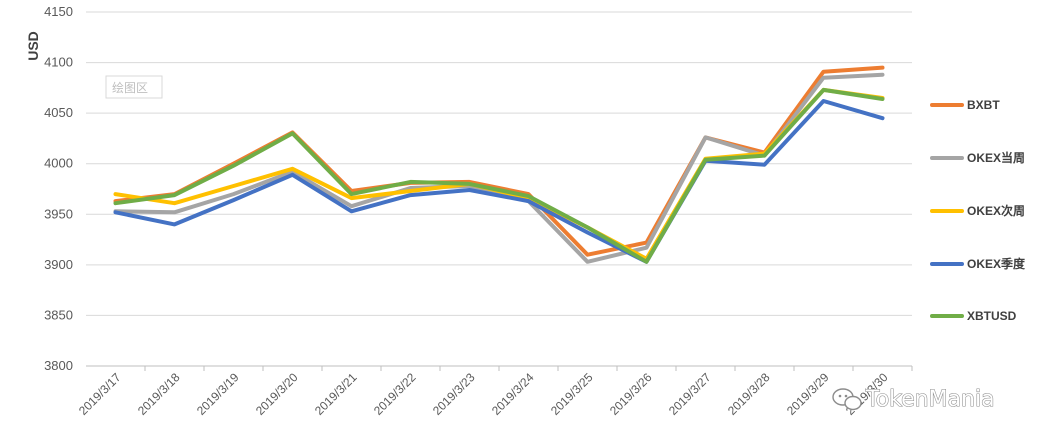  I want to click on brand-watermark: TokenMania, so click(913, 399).